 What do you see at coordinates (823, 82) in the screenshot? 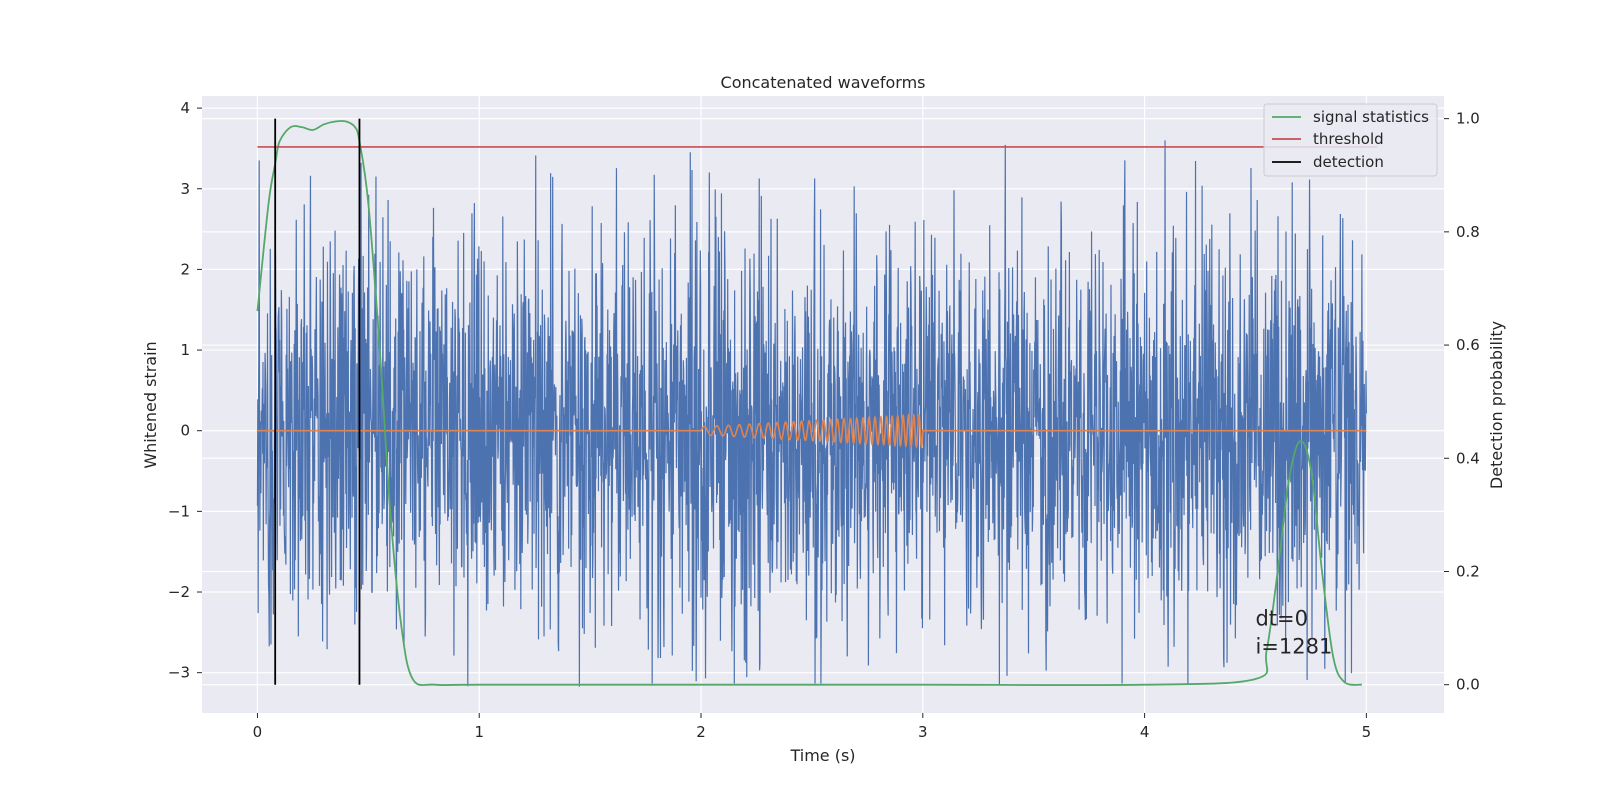
I see `chart-title: Concatenated waveforms` at bounding box center [823, 82].